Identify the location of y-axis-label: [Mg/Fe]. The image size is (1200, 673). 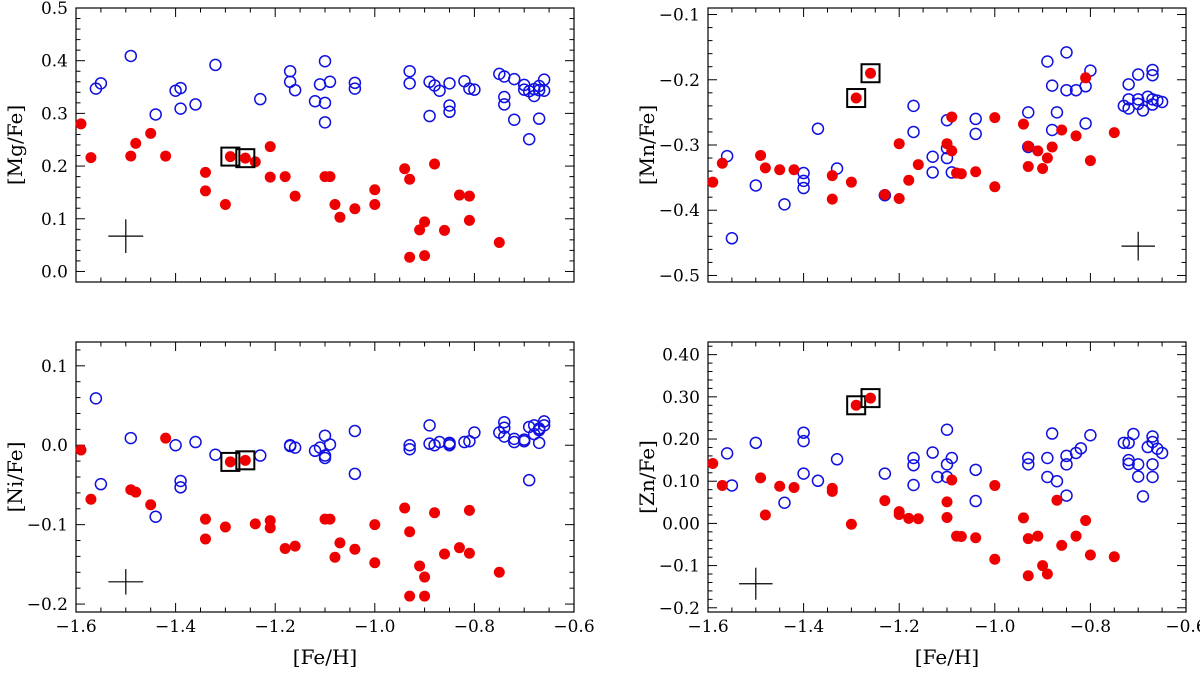
(15, 145).